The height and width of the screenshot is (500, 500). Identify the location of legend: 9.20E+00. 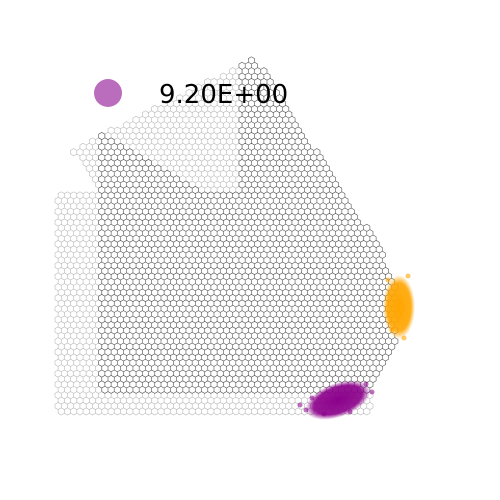
(191, 94).